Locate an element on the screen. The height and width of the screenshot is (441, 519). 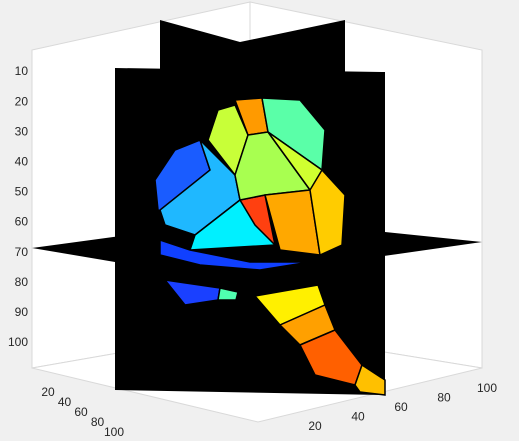
tick-label: 30 is located at coordinates (22, 131).